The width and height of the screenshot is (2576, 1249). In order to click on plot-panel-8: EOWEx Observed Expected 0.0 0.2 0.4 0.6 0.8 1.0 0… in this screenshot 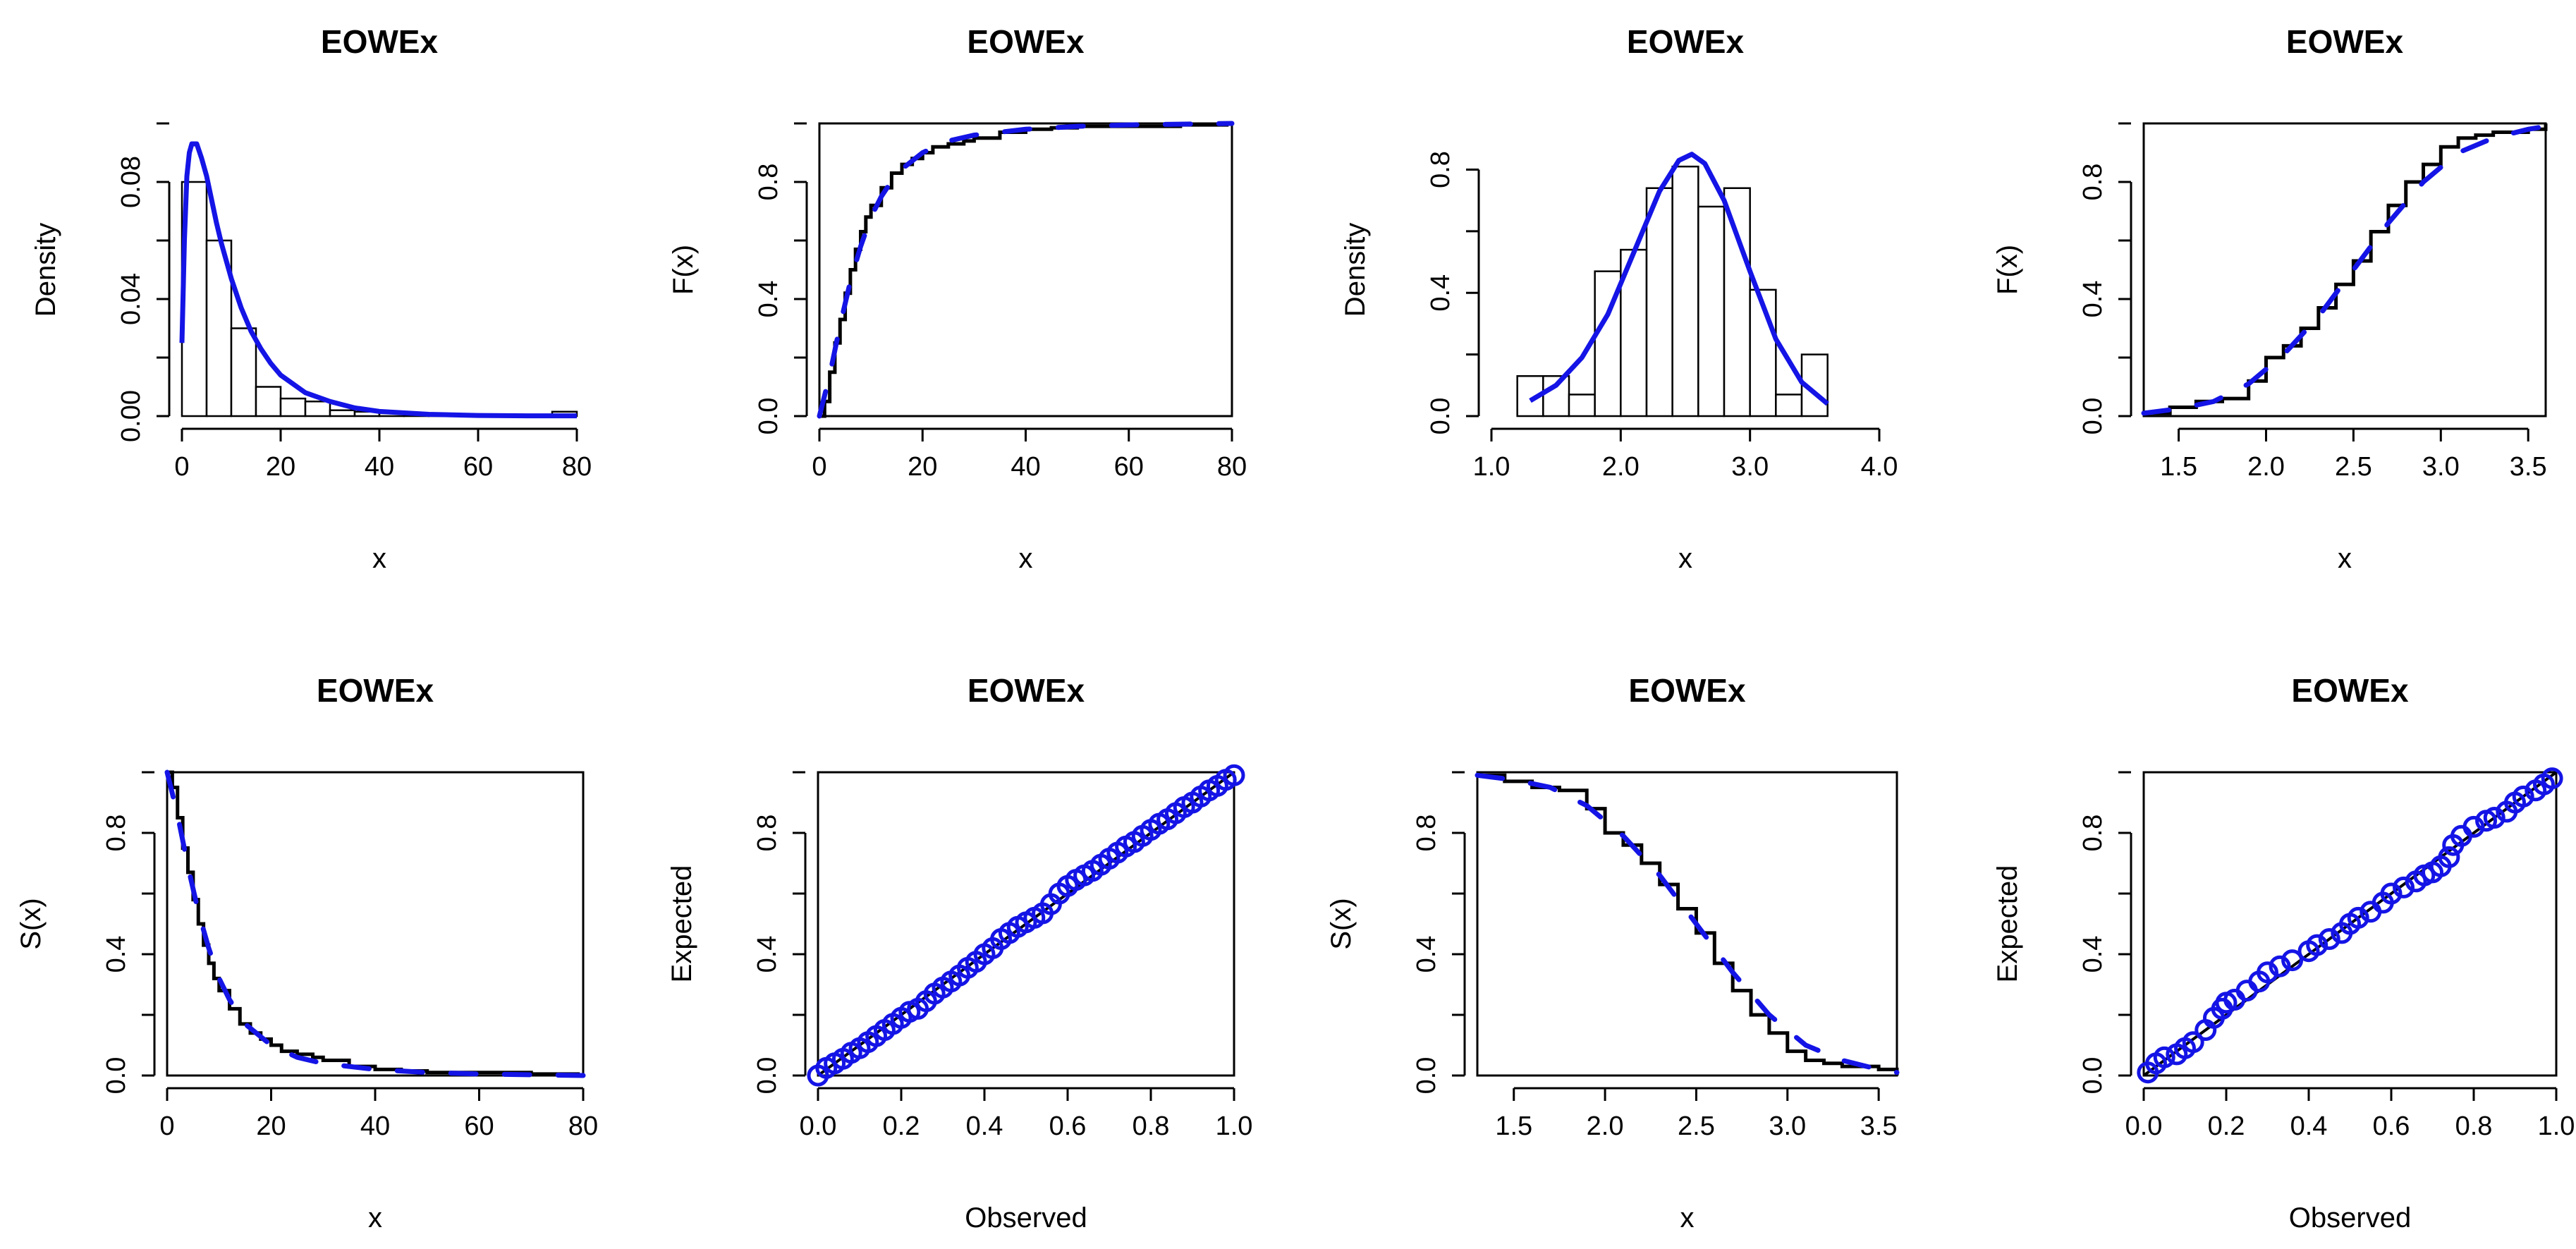, I will do `click(2284, 952)`.